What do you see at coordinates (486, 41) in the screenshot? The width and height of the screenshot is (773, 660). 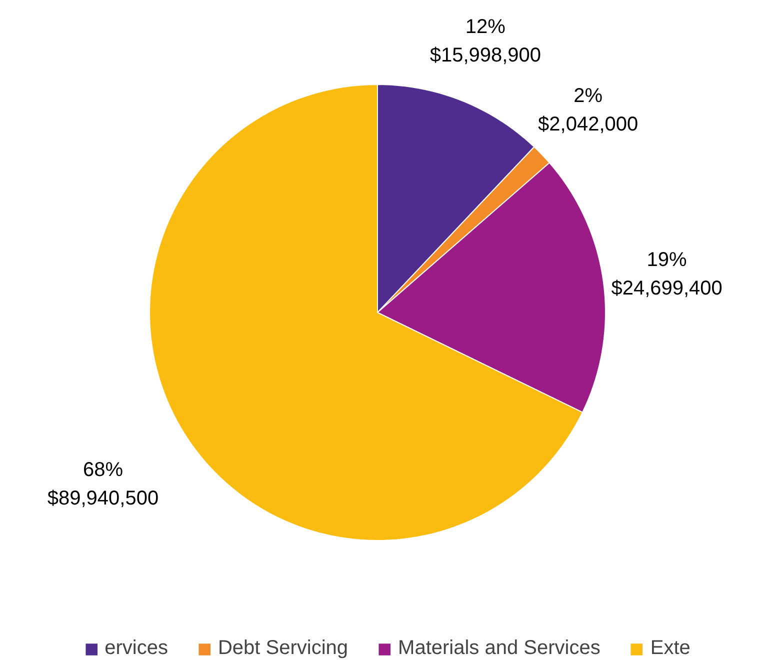 I see `data-label: 12% $15,998,900` at bounding box center [486, 41].